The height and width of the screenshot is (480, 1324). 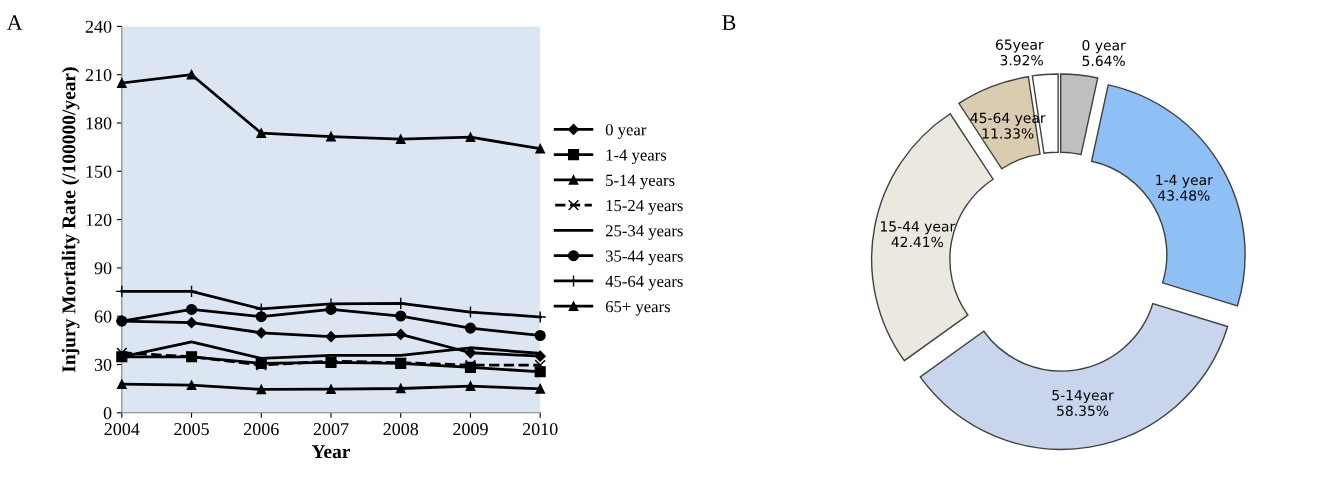 I want to click on x-tick-label: 2007, so click(x=331, y=429).